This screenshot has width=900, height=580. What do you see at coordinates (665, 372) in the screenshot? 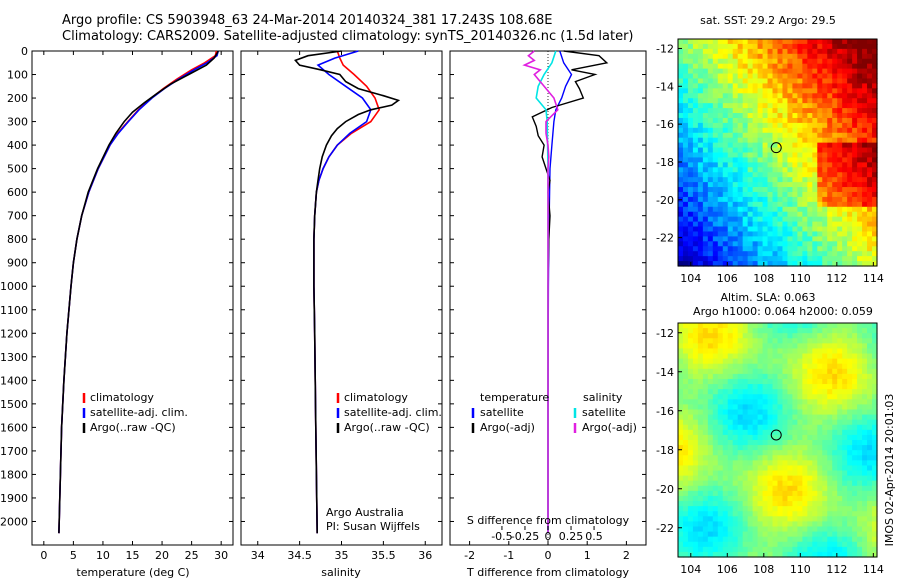
I see `map-ytick-label: -14` at bounding box center [665, 372].